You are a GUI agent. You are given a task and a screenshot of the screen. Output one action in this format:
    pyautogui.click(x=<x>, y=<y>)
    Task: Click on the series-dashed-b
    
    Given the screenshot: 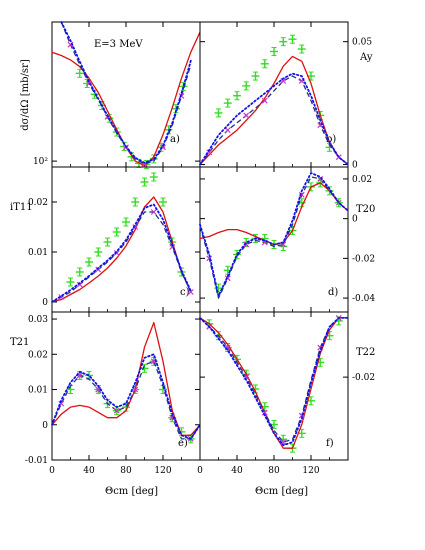 What is the action you would take?
    pyautogui.click(x=274, y=120)
    